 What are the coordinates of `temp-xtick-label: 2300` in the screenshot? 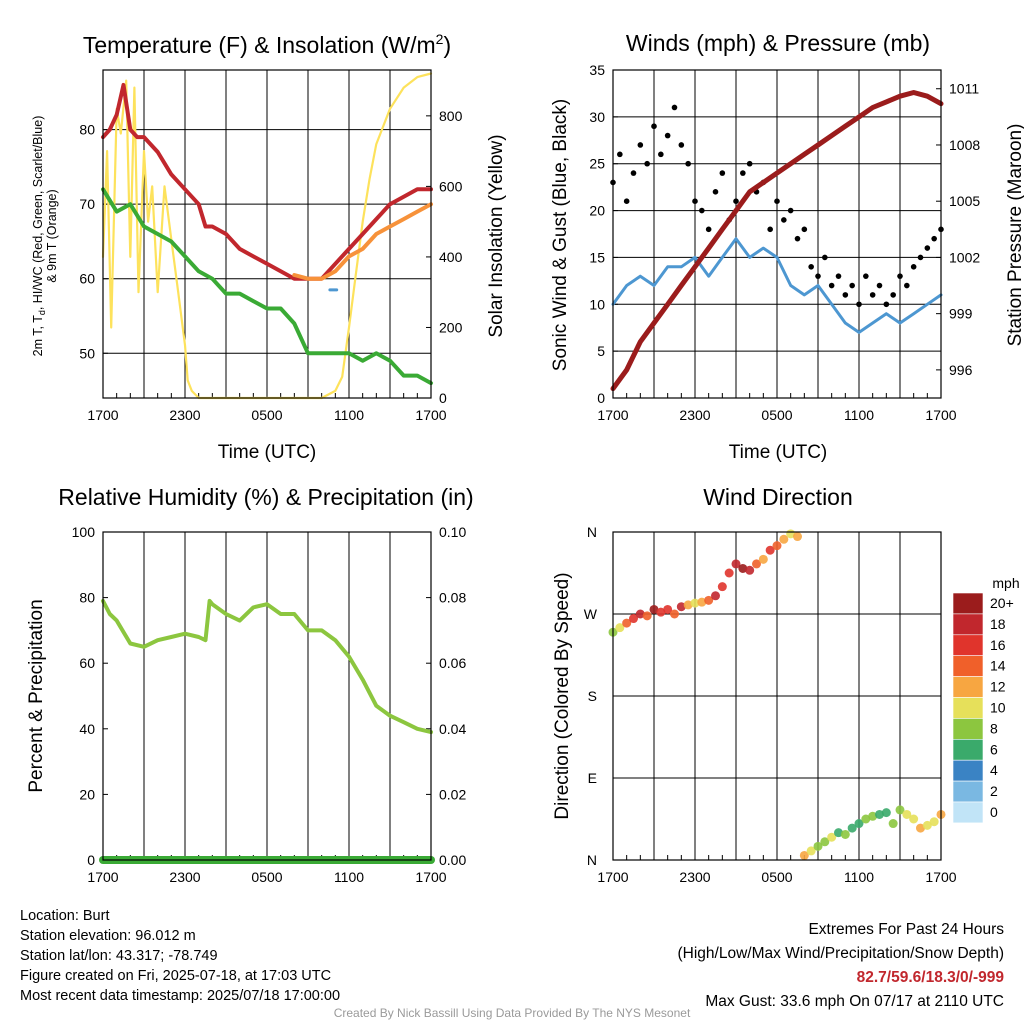 It's located at (184, 415).